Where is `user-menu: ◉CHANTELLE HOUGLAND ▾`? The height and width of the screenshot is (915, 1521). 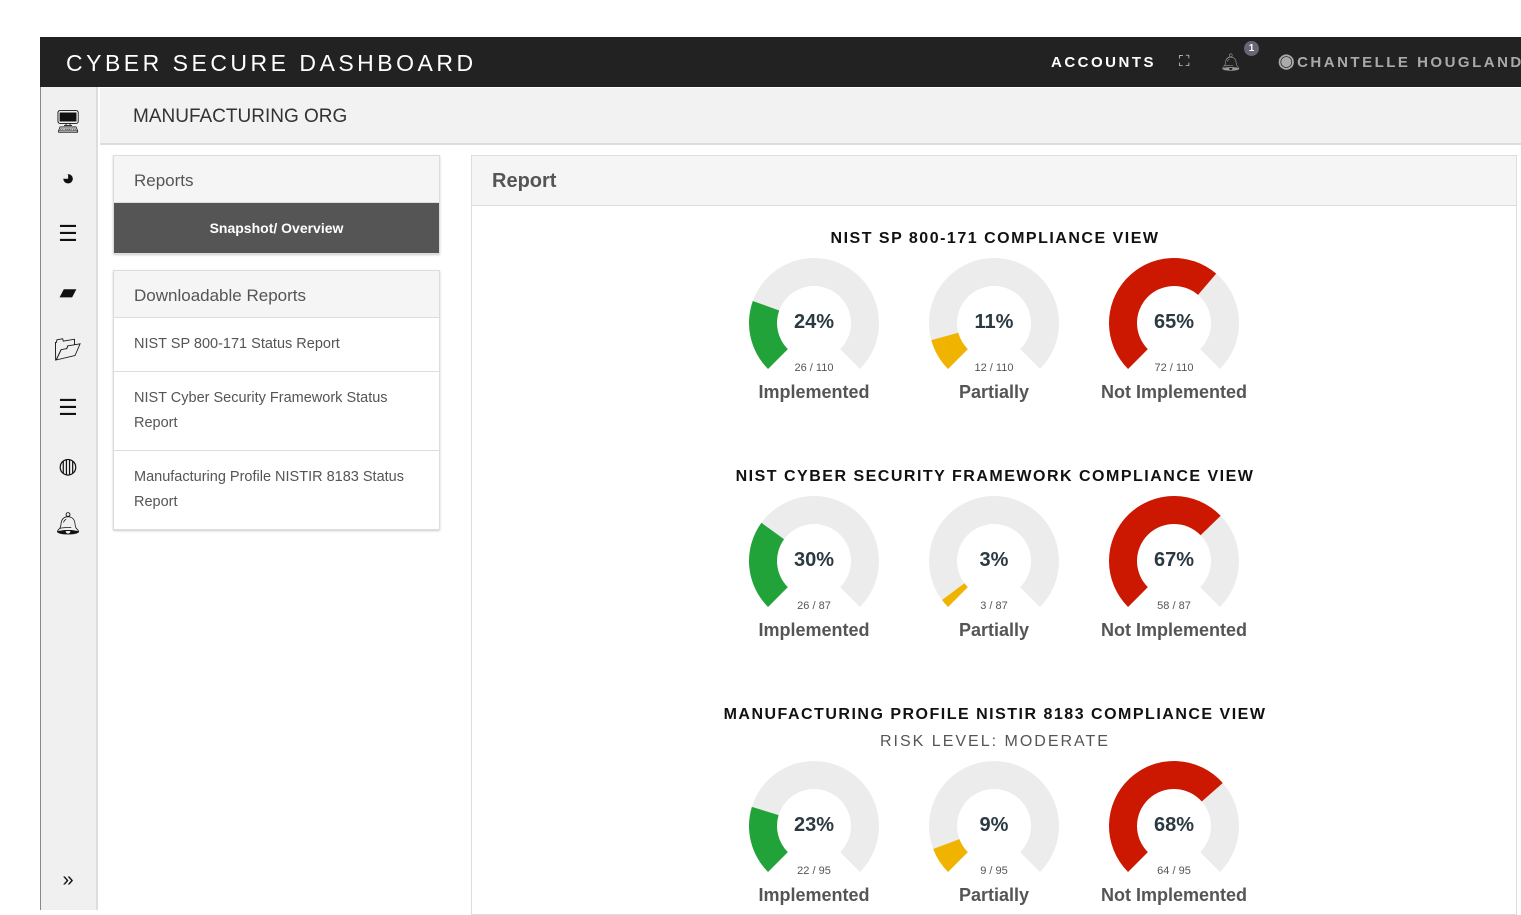
user-menu: ◉CHANTELLE HOUGLAND ▾ is located at coordinates (1399, 62).